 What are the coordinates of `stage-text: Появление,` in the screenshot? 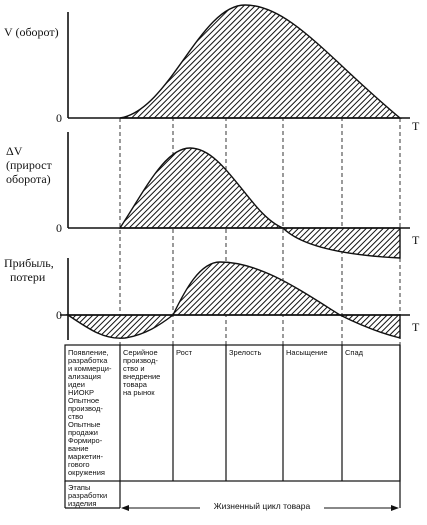 It's located at (88, 352).